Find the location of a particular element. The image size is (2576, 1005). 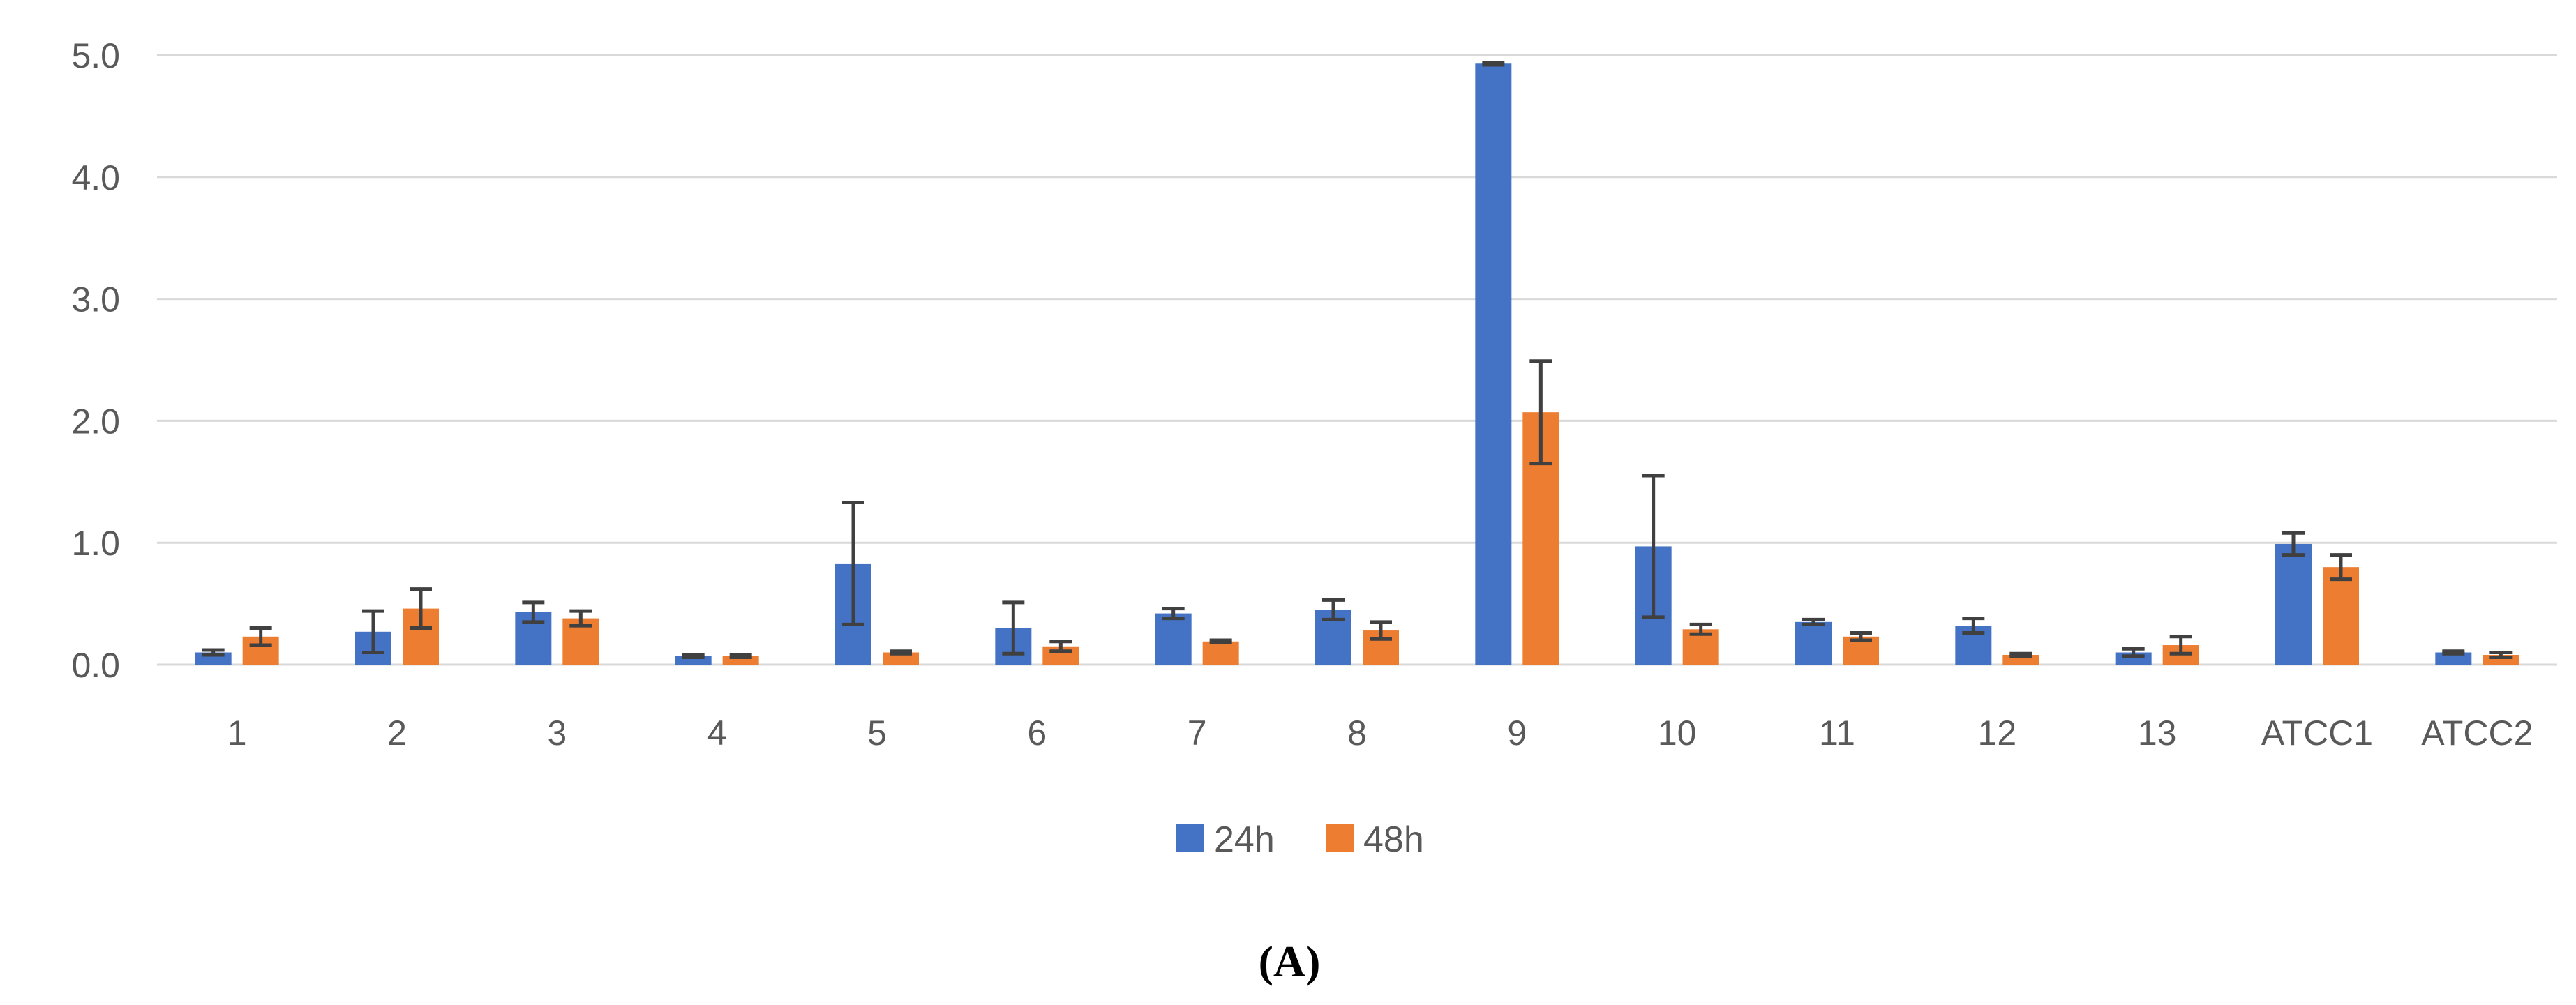

panel-label: (A) is located at coordinates (1290, 961).